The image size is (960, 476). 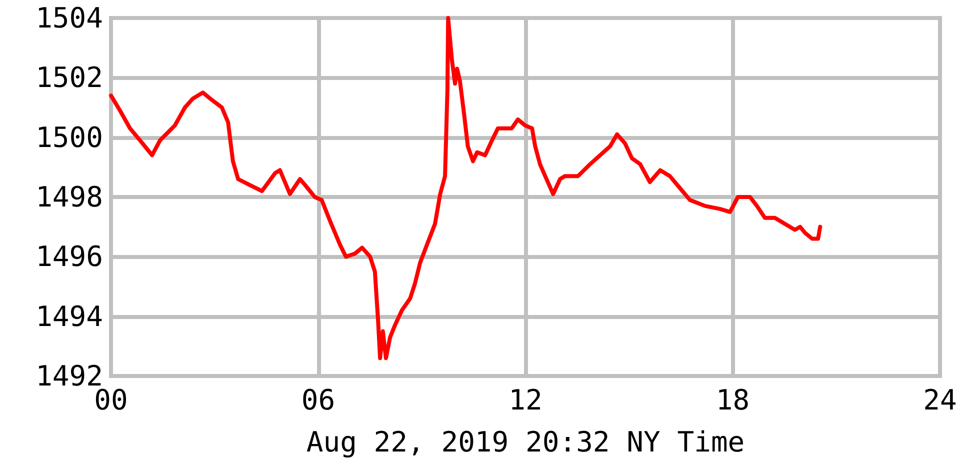 I want to click on y-tick-label: 1500, so click(x=69, y=137).